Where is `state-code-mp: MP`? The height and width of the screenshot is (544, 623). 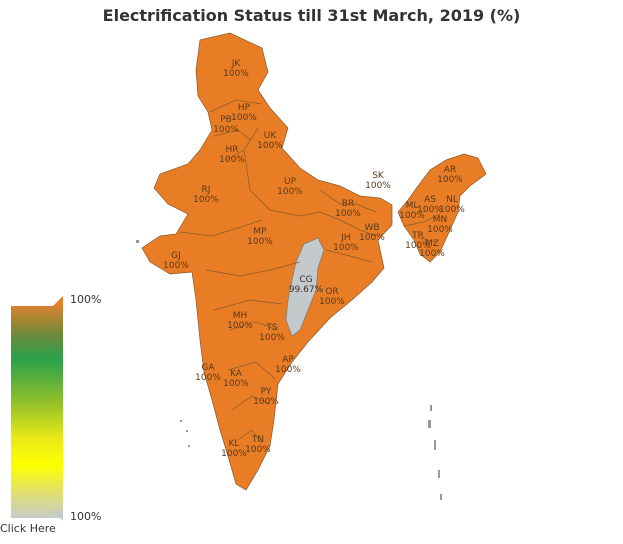 state-code-mp: MP is located at coordinates (260, 232).